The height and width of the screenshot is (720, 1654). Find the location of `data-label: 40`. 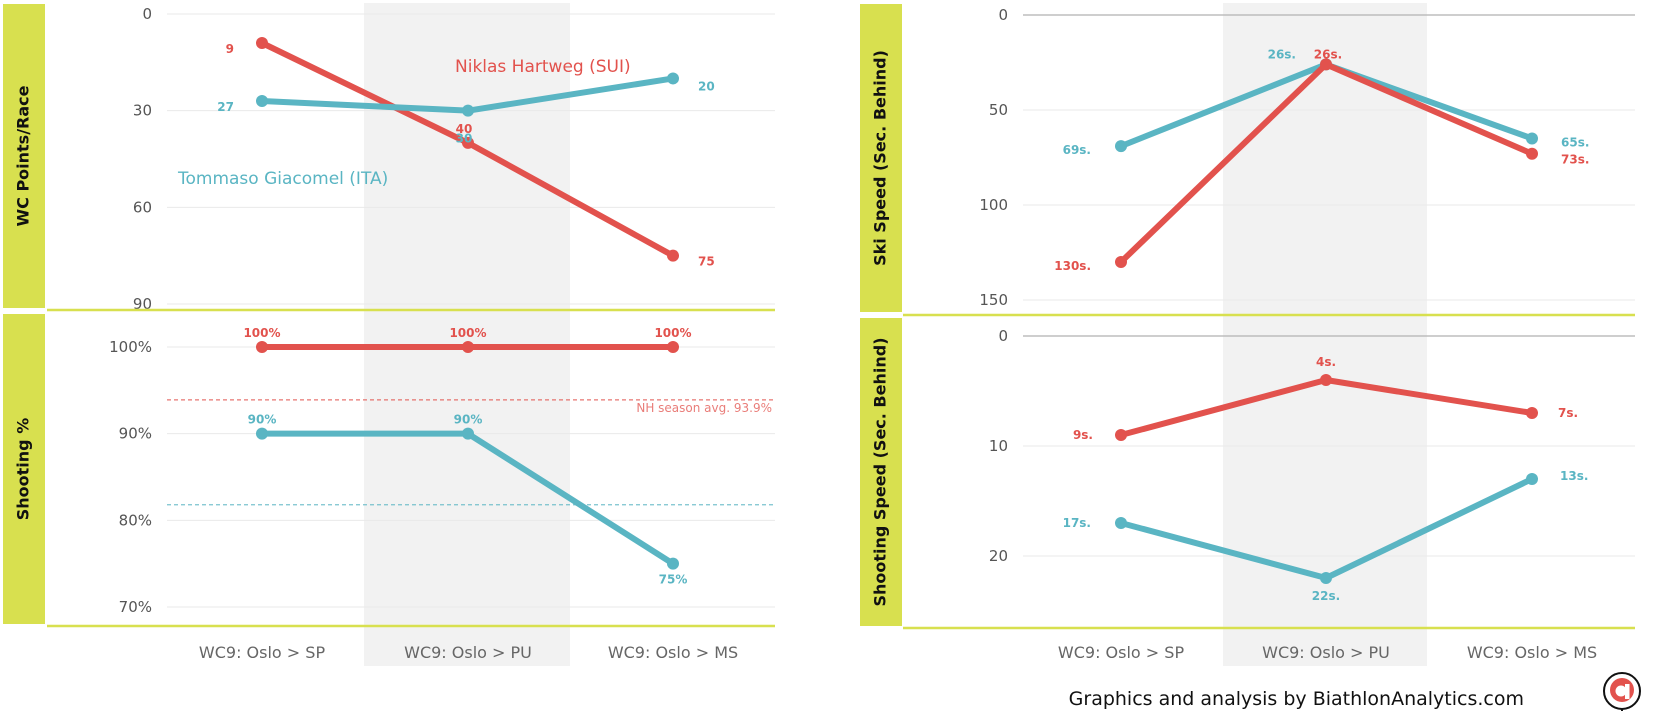

data-label: 40 is located at coordinates (464, 129).